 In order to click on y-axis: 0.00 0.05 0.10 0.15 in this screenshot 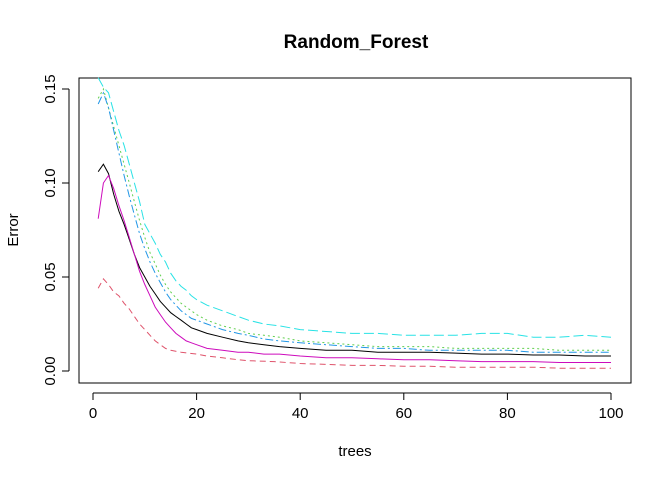, I will do `click(56, 230)`.